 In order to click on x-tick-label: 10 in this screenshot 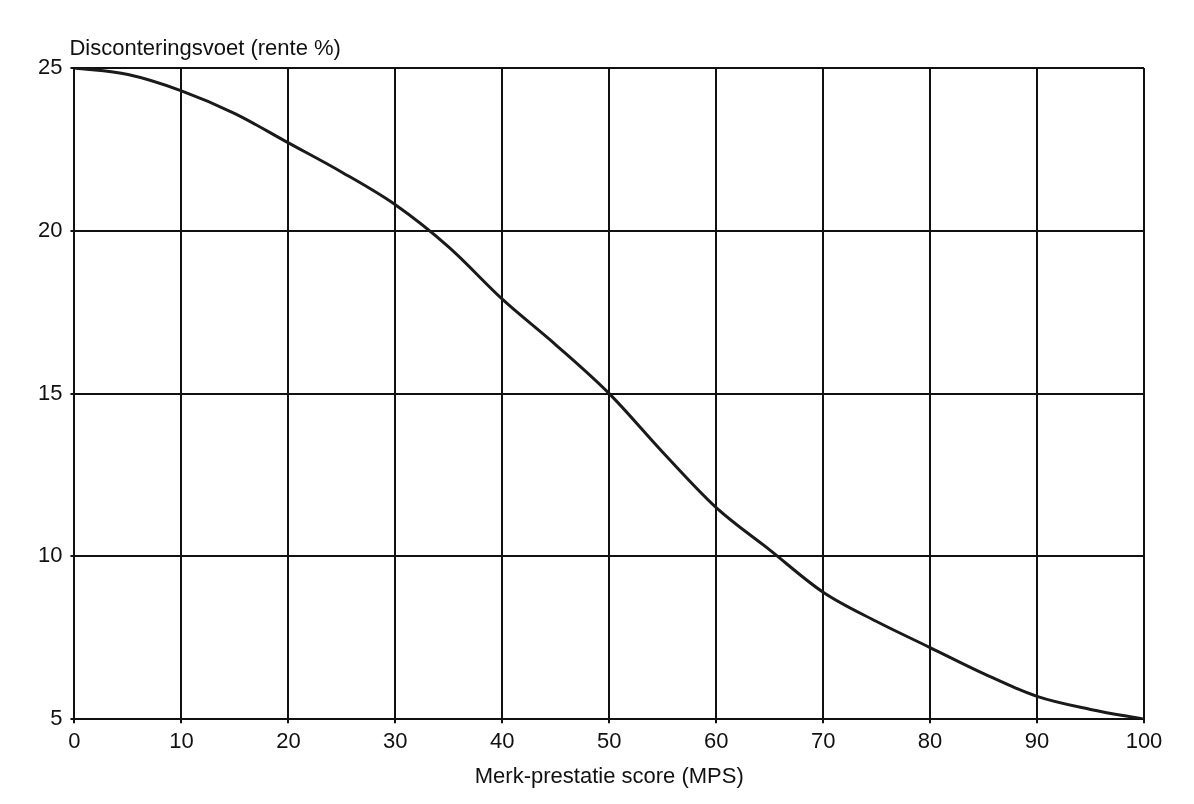, I will do `click(181, 741)`.